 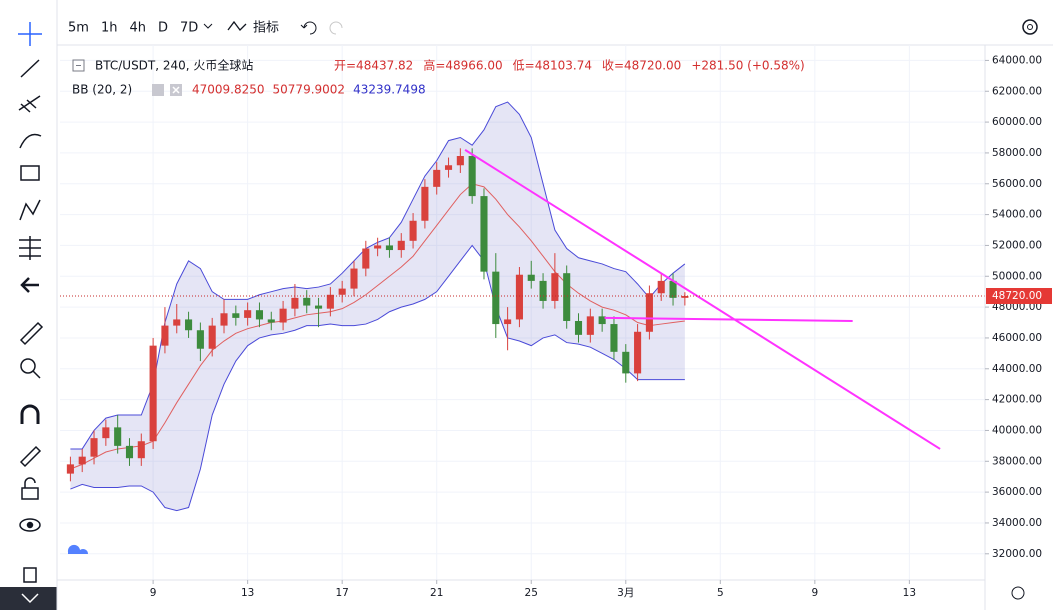 I want to click on fib-tool, so click(x=29, y=104).